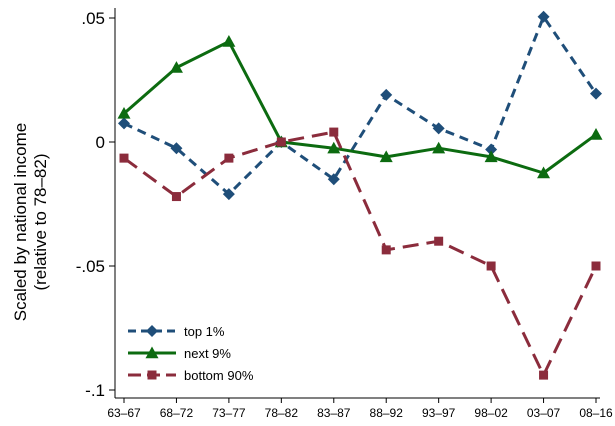 Image resolution: width=615 pixels, height=426 pixels. What do you see at coordinates (219, 375) in the screenshot?
I see `legend-label: bottom 90%` at bounding box center [219, 375].